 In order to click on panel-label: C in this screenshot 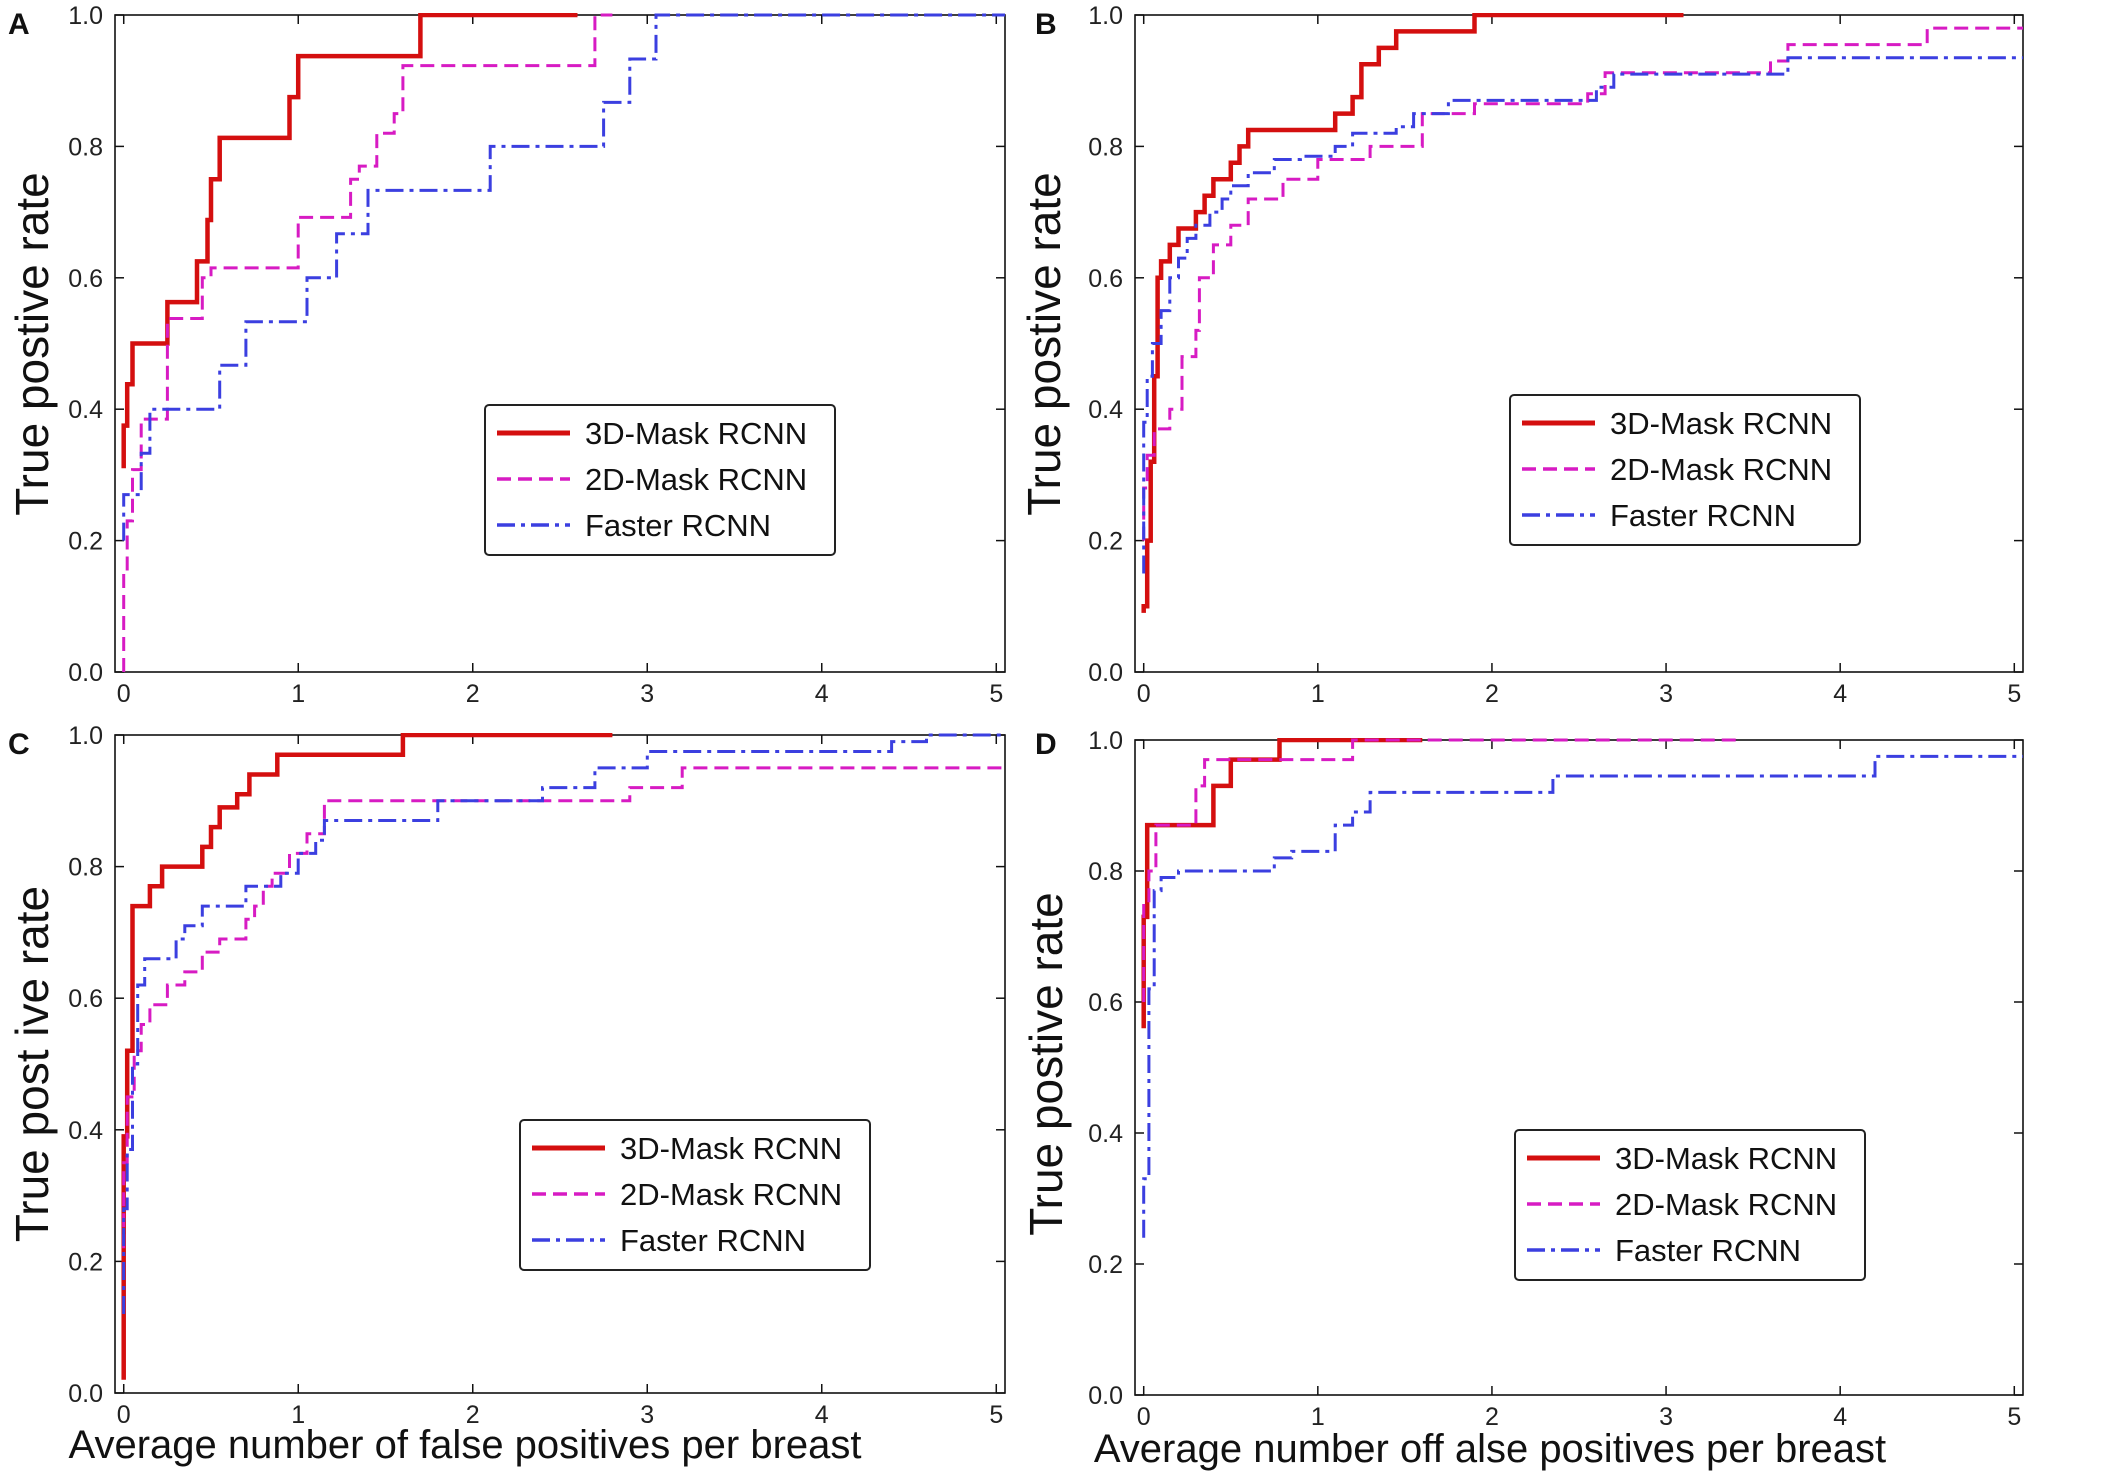, I will do `click(19, 744)`.